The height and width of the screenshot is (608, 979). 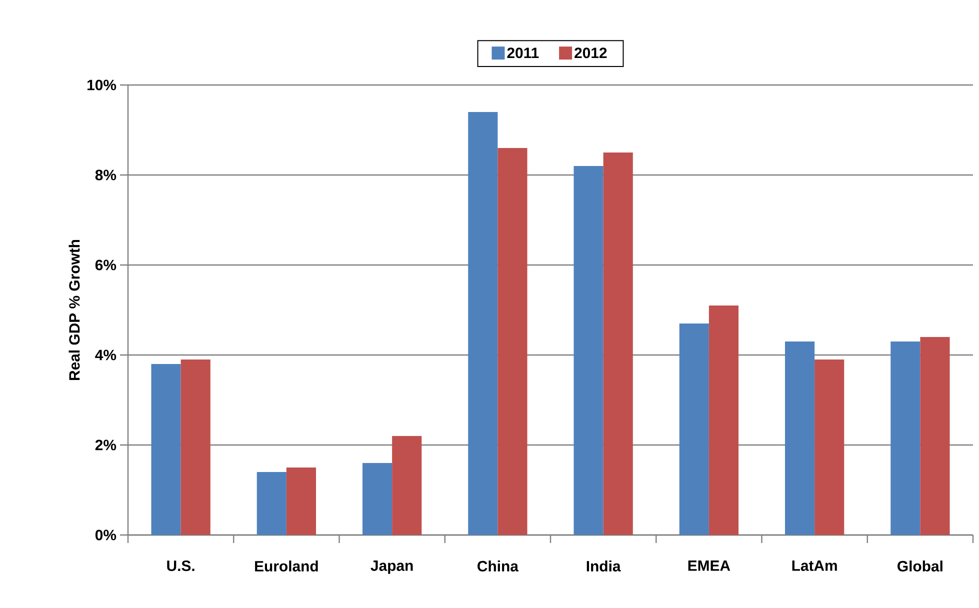 I want to click on x-tick-label: EMEA, so click(x=709, y=565).